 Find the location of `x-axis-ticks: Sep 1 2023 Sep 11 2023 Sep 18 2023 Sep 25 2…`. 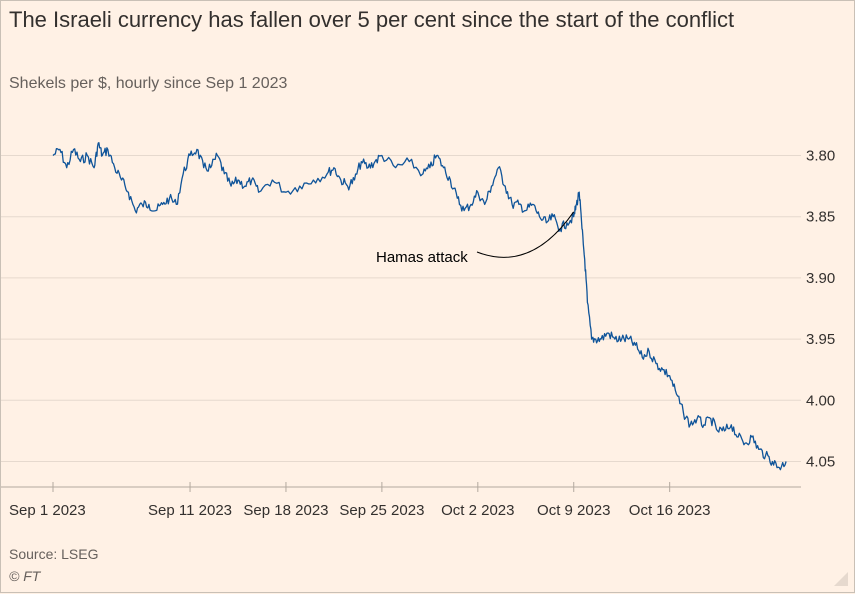

x-axis-ticks: Sep 1 2023 Sep 11 2023 Sep 18 2023 Sep 25 2… is located at coordinates (401, 500).